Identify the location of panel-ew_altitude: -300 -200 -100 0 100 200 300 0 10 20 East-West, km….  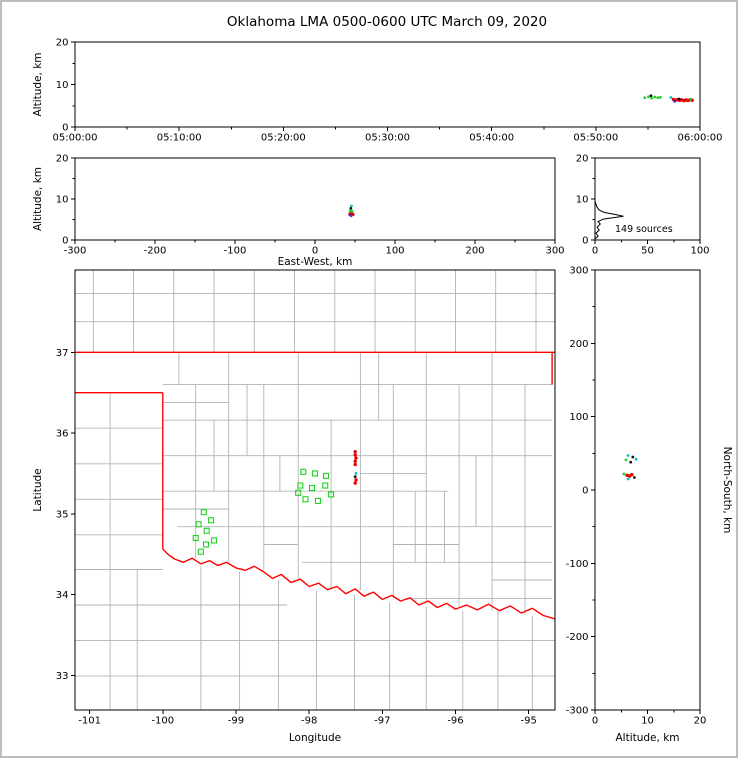
(298, 211).